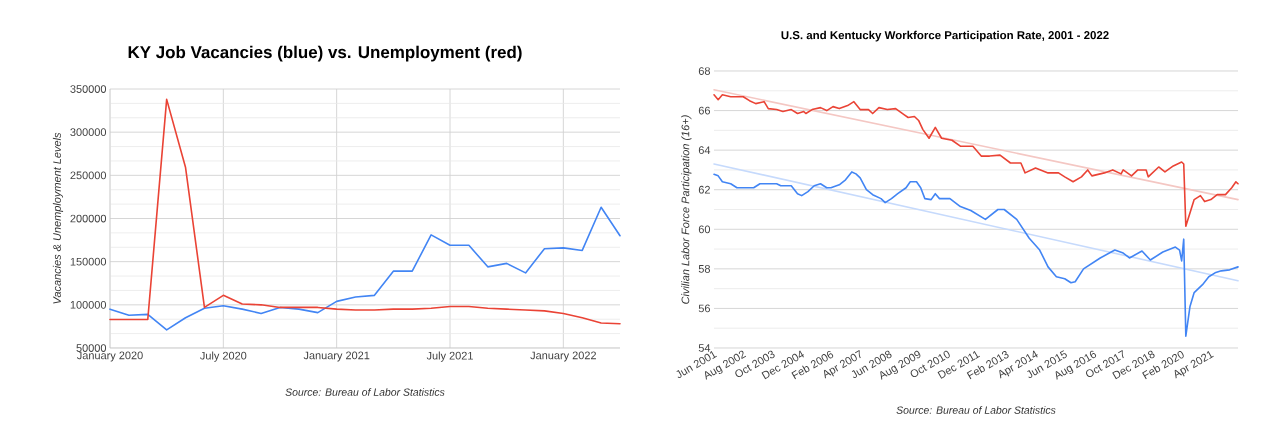 This screenshot has height=434, width=1264. Describe the element at coordinates (336, 356) in the screenshot. I see `x-tick-label: January 2021` at that location.